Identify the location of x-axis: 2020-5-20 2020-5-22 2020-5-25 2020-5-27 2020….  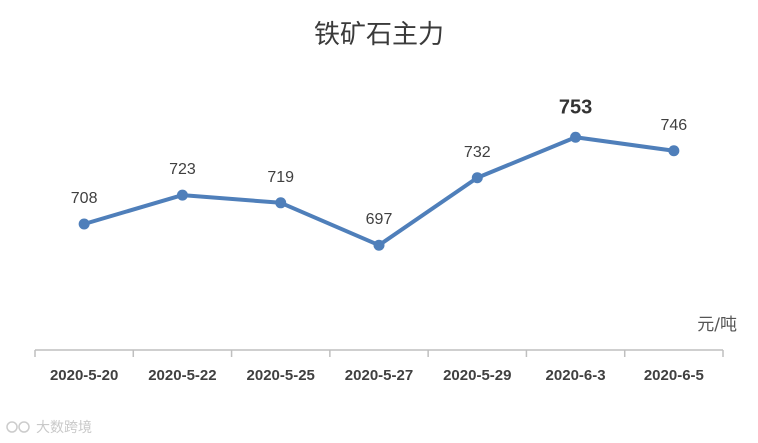
(379, 366).